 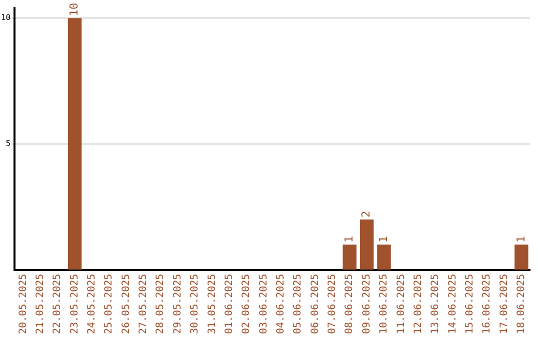 What do you see at coordinates (384, 304) in the screenshot?
I see `x-tick-label: 10.06.2025` at bounding box center [384, 304].